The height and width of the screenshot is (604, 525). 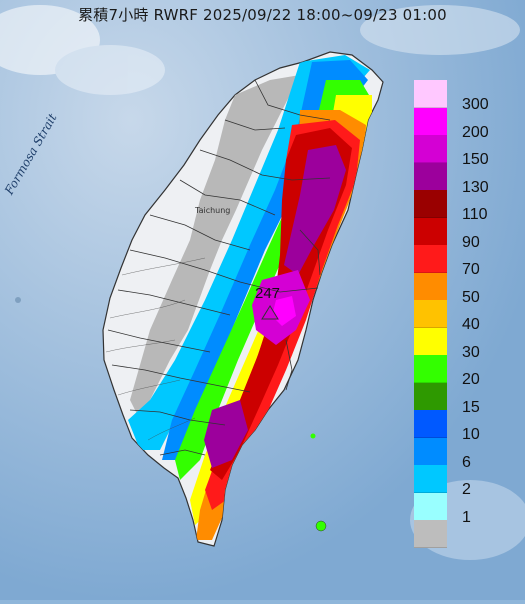 I want to click on legend-label-2: 150, so click(x=475, y=159).